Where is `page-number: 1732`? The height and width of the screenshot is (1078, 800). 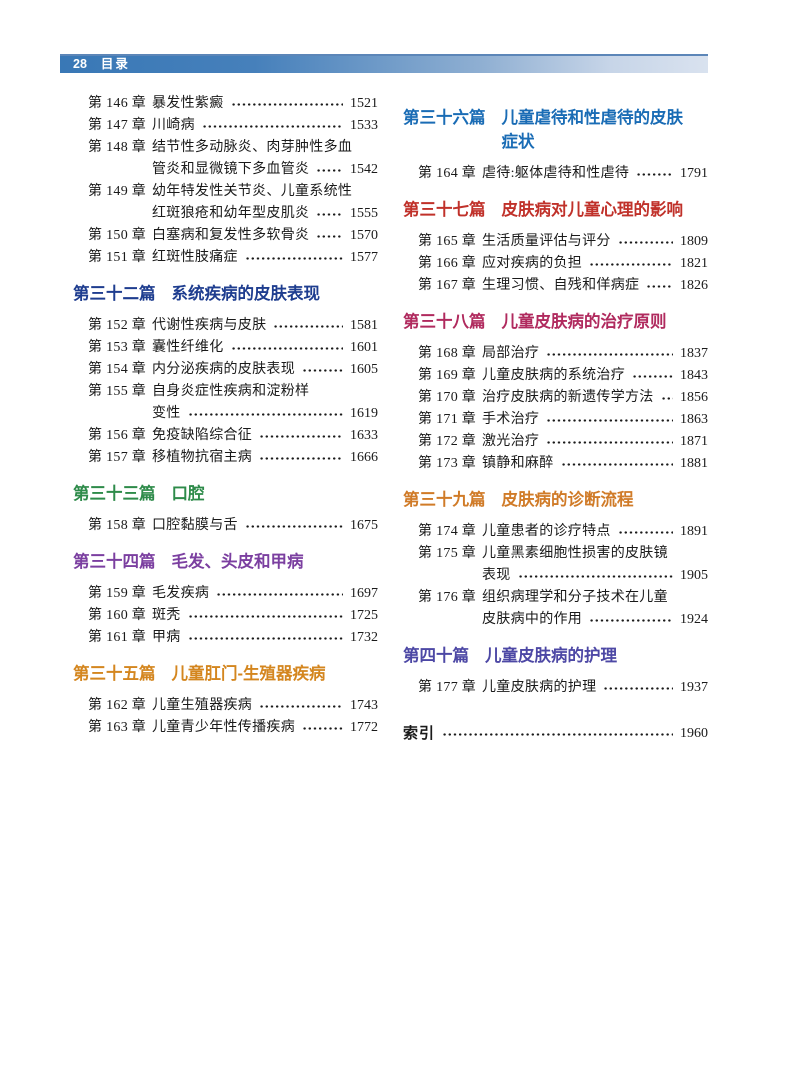 page-number: 1732 is located at coordinates (364, 637).